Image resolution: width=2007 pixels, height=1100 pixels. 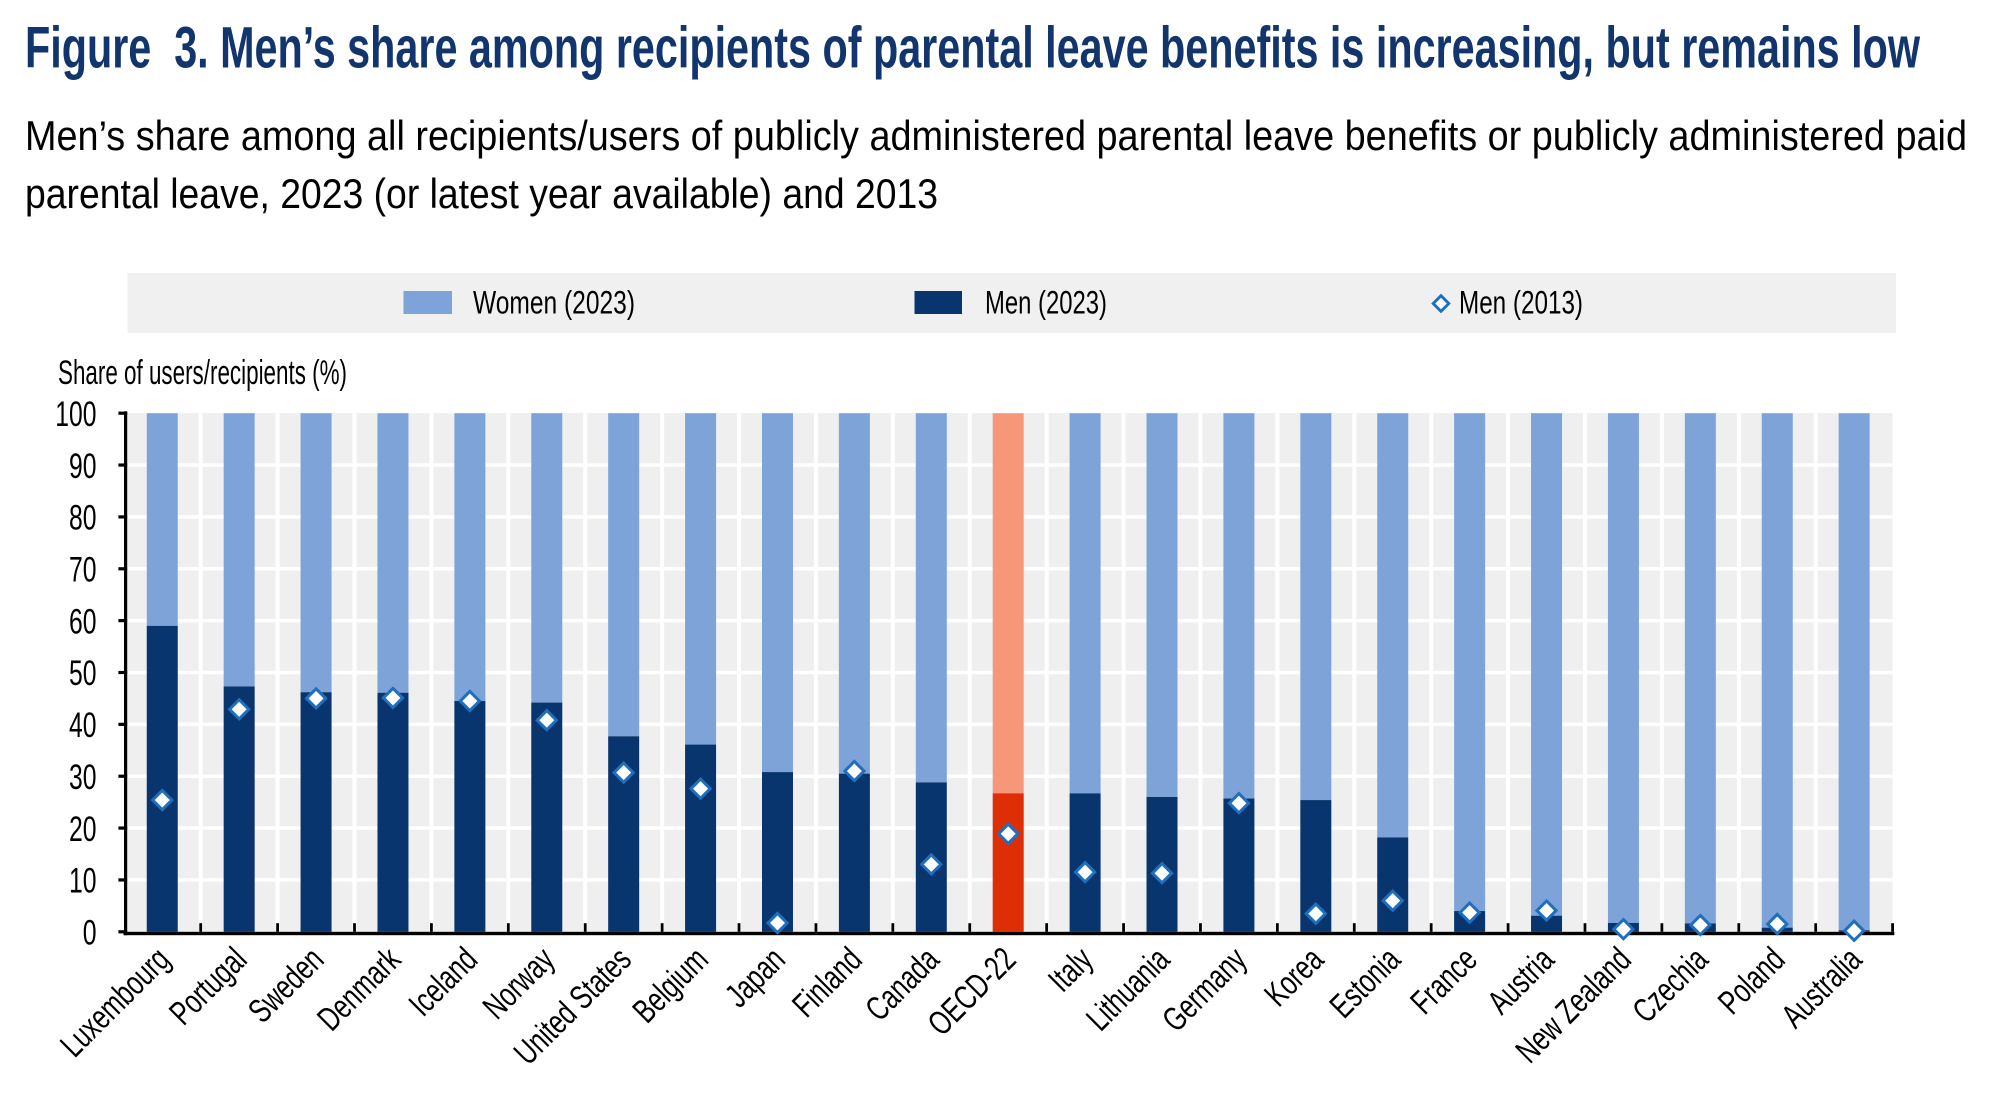 I want to click on svg-text: 100, so click(x=75, y=414).